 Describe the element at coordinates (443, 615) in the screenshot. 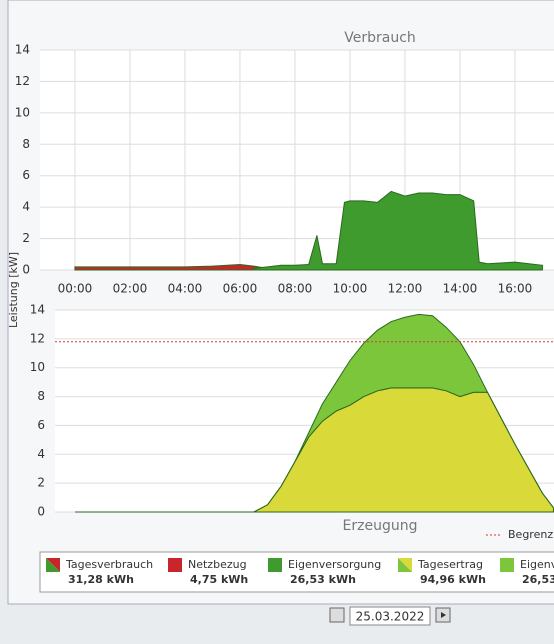

I see `next-icon` at that location.